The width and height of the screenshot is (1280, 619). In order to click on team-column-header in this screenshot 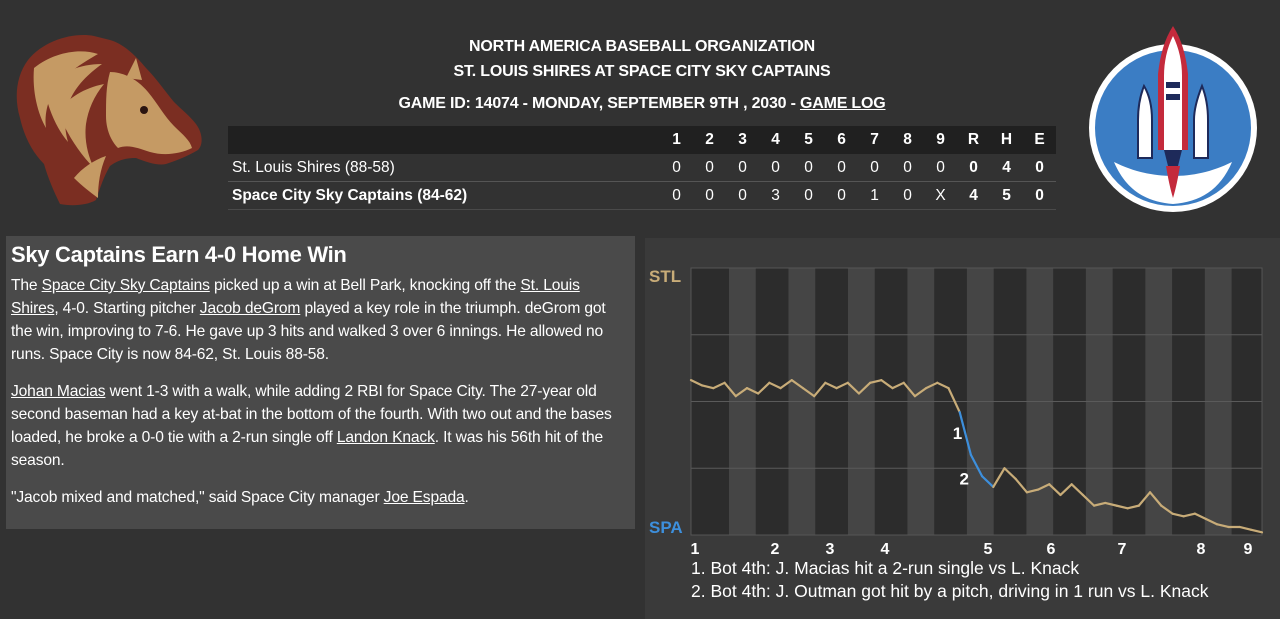, I will do `click(444, 140)`.